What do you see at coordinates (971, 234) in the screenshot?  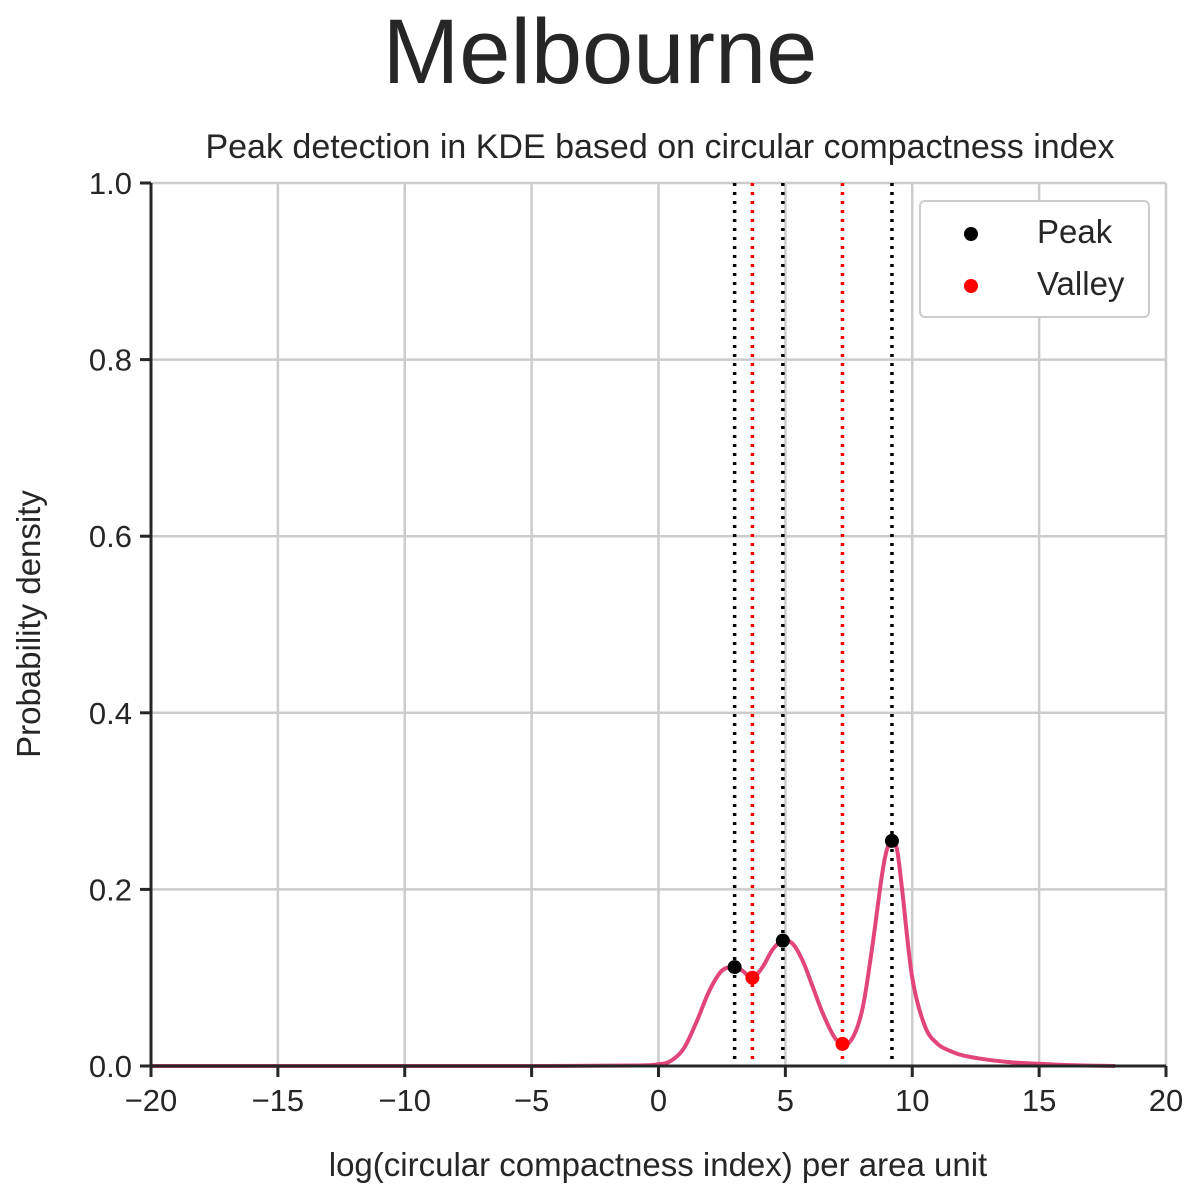 I see `legend-peak-marker` at bounding box center [971, 234].